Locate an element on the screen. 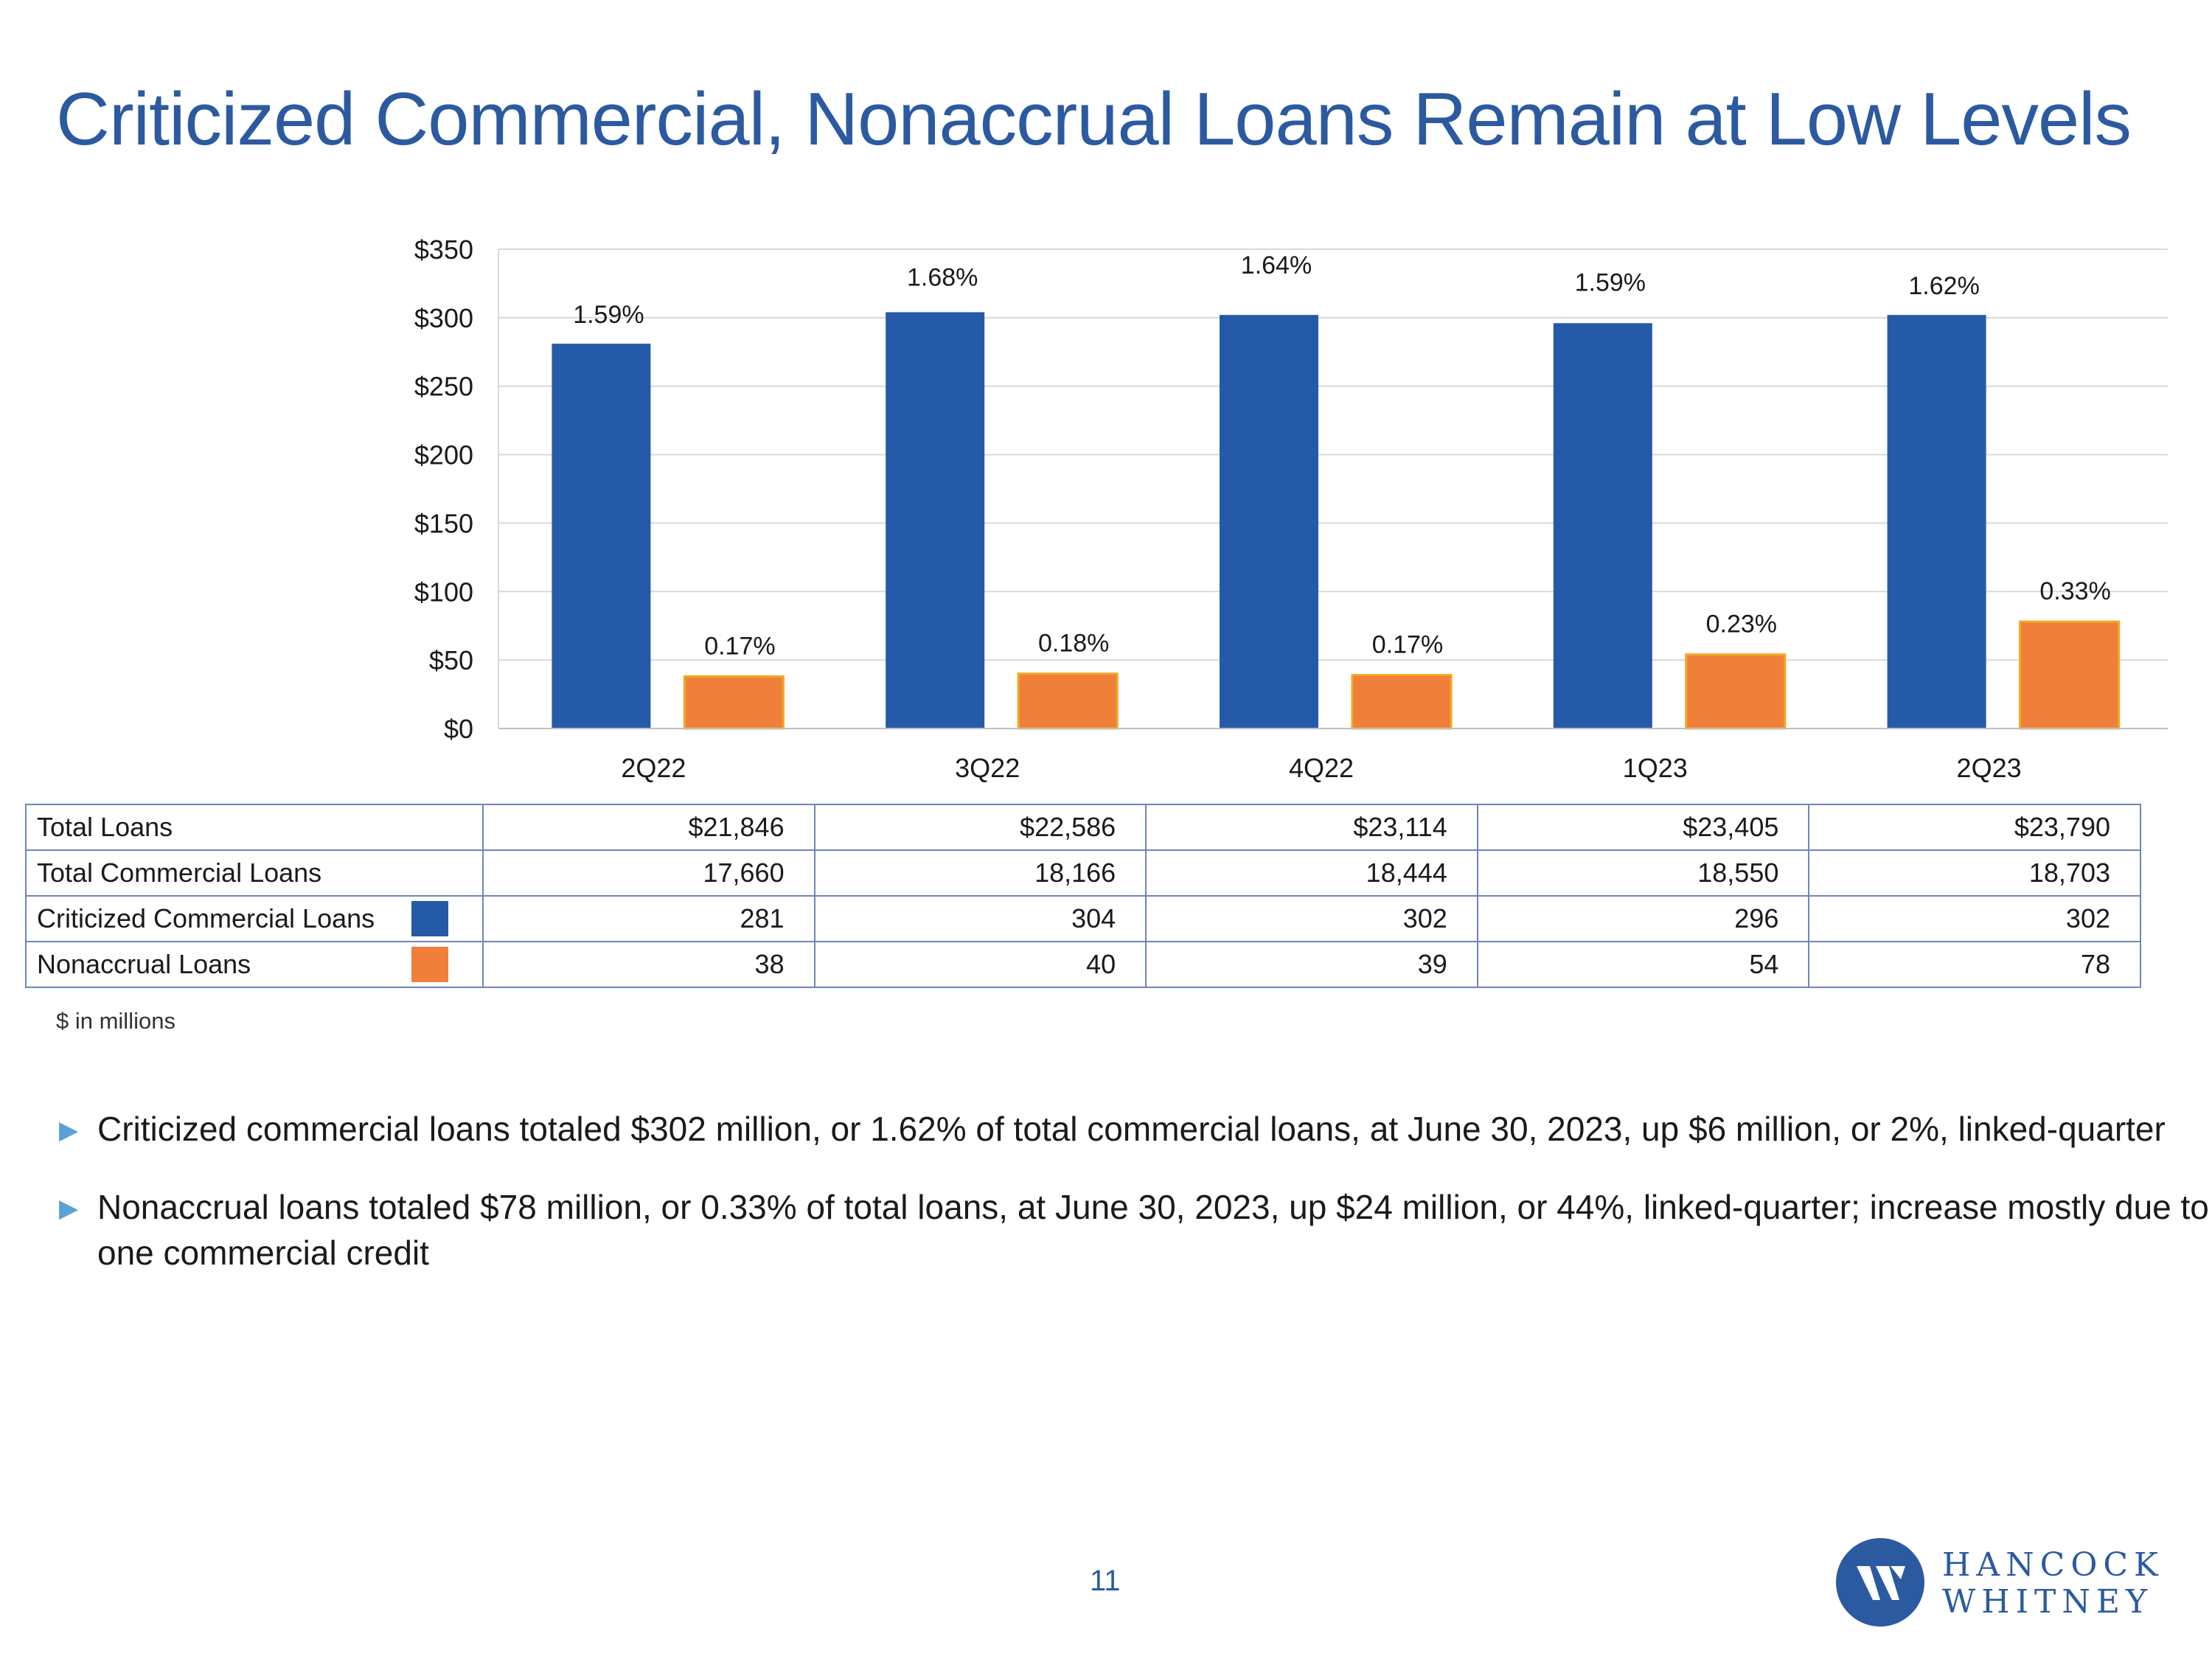  table-cell: $23,790 is located at coordinates (1974, 827).